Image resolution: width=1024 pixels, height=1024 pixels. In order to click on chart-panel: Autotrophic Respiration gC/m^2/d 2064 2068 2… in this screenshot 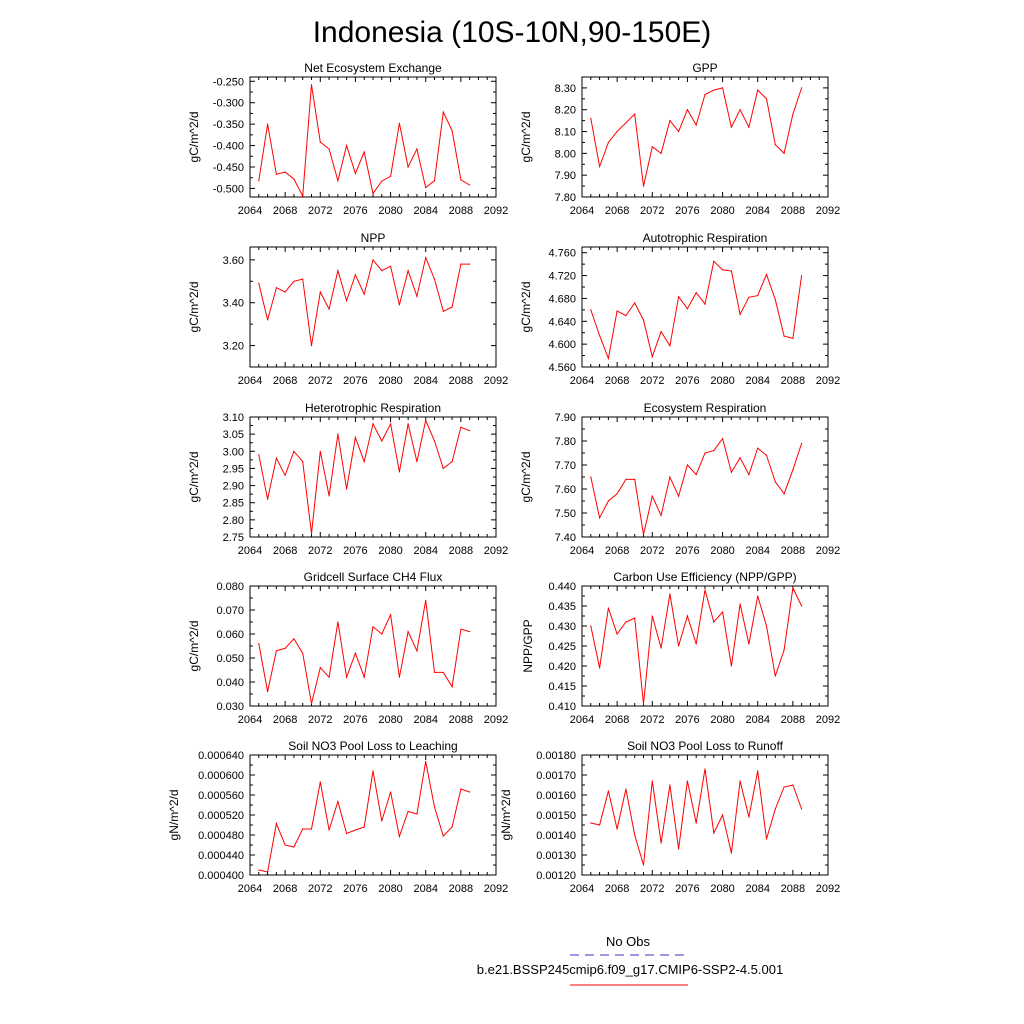, I will do `click(679, 309)`.